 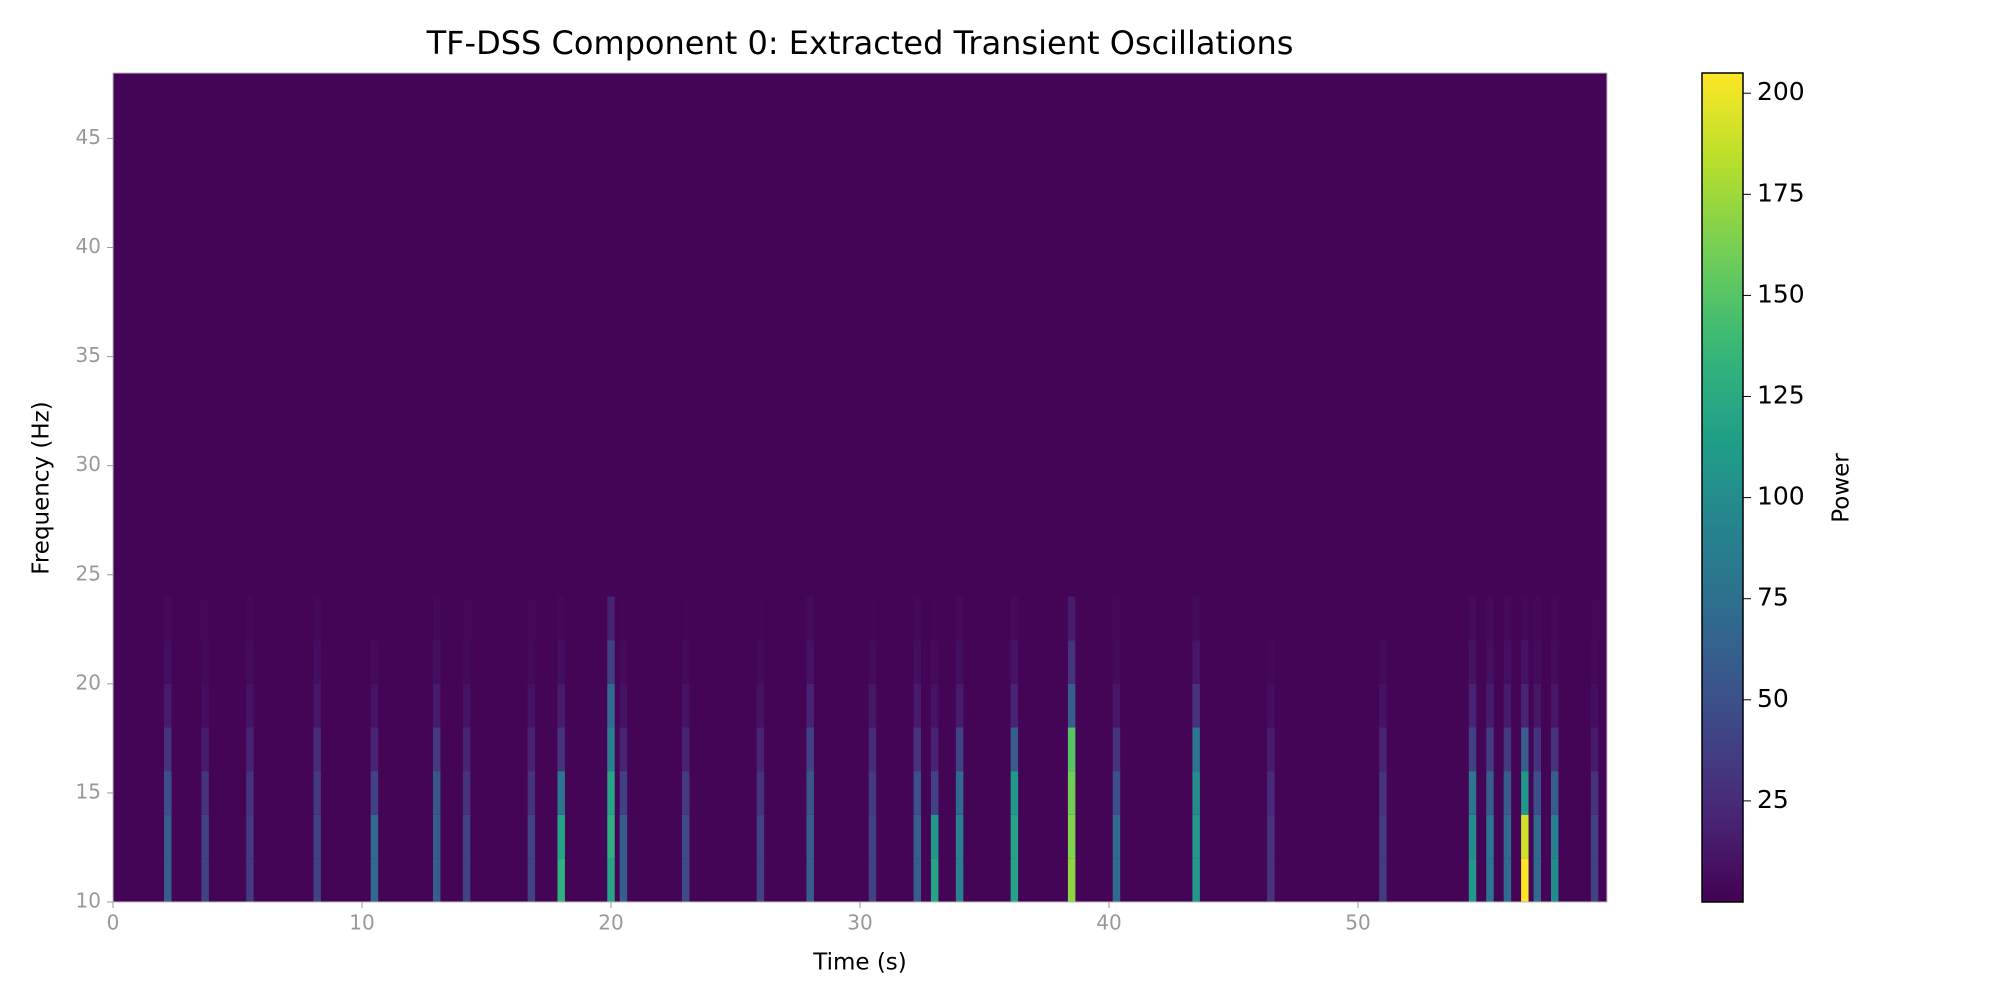 What do you see at coordinates (1357, 923) in the screenshot?
I see `x-tick-label: 50` at bounding box center [1357, 923].